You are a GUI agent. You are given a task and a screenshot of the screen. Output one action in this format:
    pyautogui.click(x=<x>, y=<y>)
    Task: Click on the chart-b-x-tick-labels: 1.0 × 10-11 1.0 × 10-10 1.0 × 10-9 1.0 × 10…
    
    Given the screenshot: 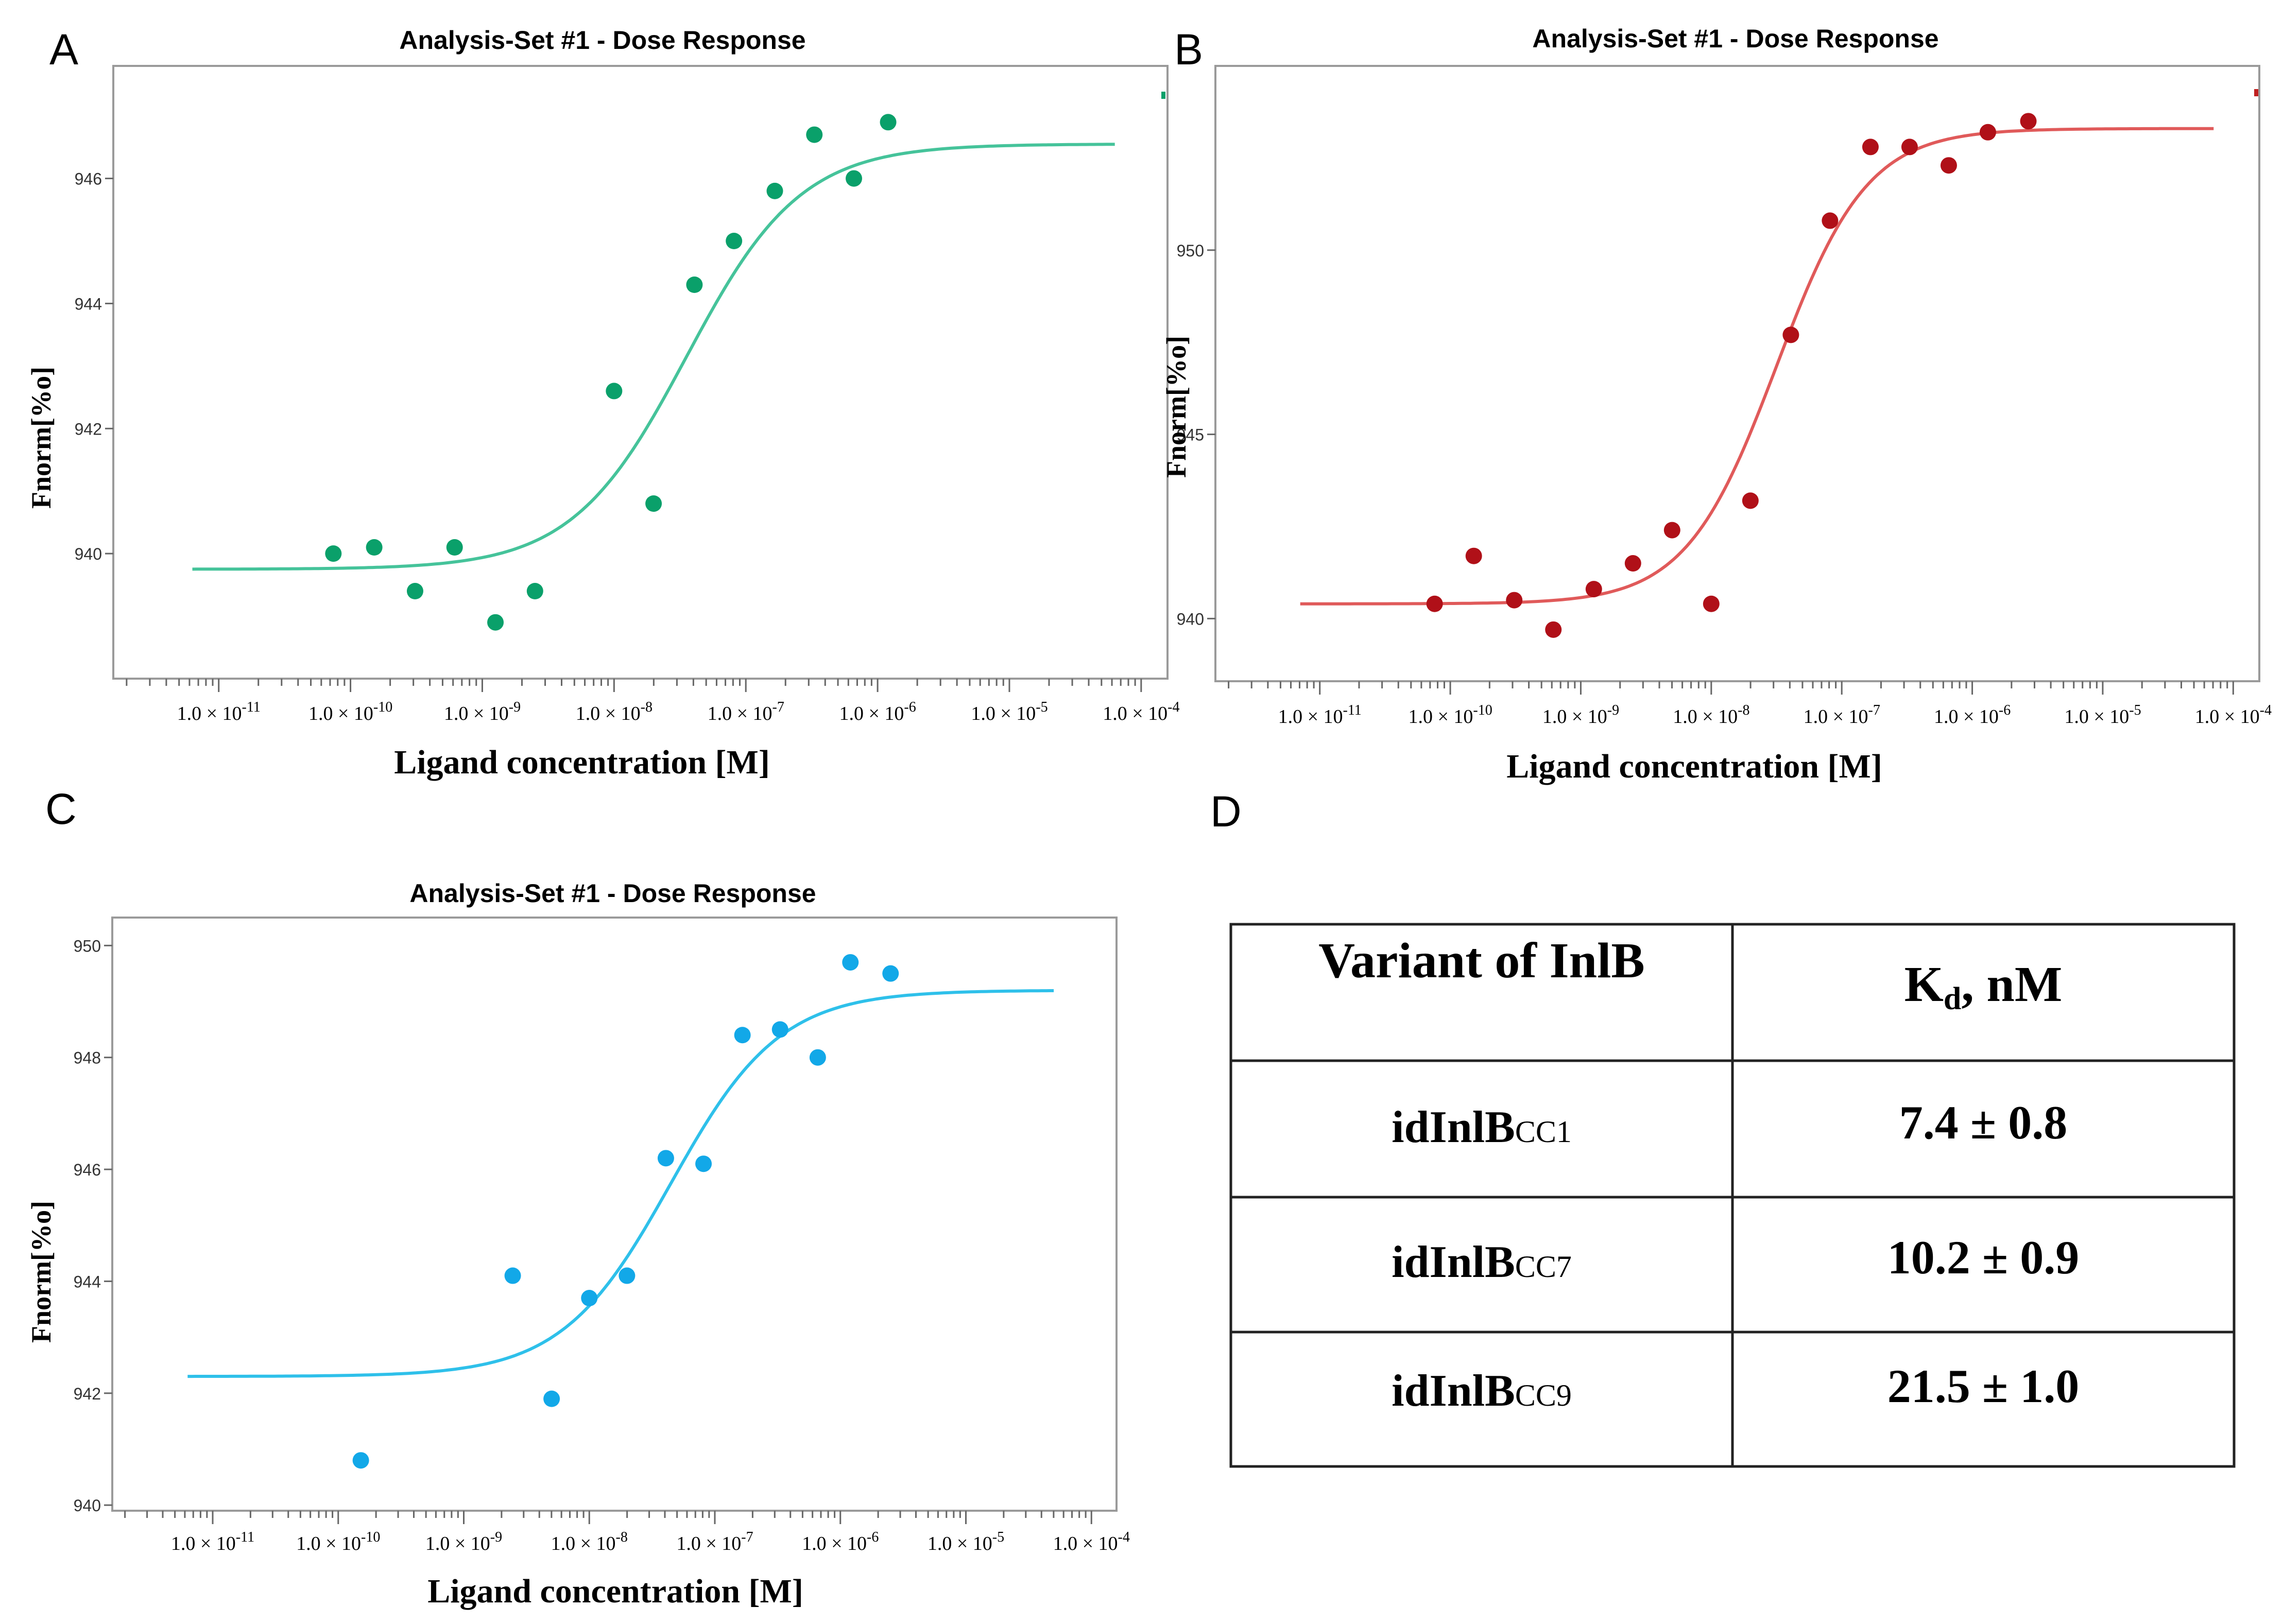 What is the action you would take?
    pyautogui.click(x=1775, y=715)
    